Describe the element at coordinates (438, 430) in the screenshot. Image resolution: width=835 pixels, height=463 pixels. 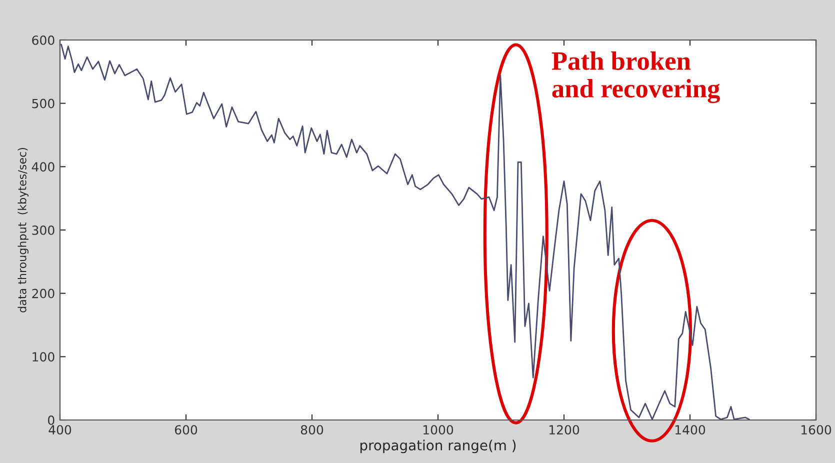
I see `x-tick-label: 1000` at that location.